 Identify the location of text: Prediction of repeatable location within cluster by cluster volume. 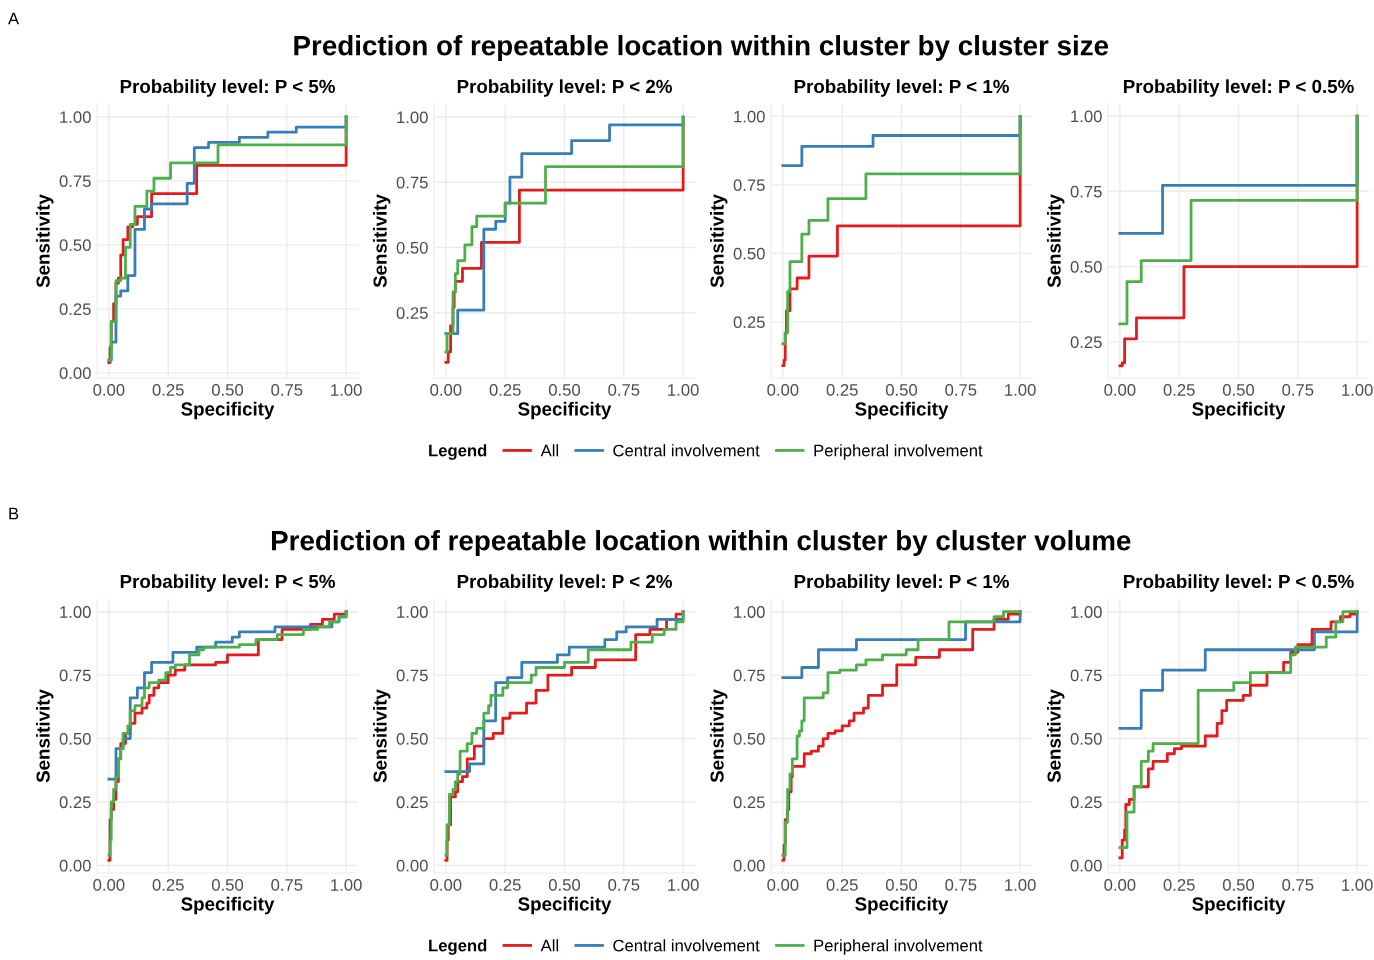
(701, 543).